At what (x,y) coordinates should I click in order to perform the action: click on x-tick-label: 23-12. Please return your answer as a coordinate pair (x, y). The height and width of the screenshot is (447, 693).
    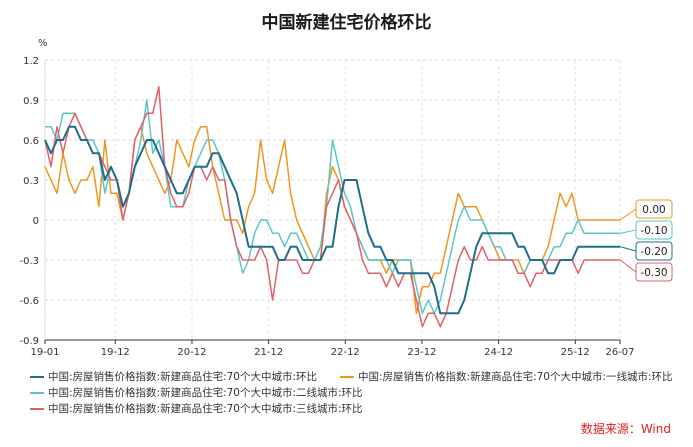
    Looking at the image, I should click on (421, 352).